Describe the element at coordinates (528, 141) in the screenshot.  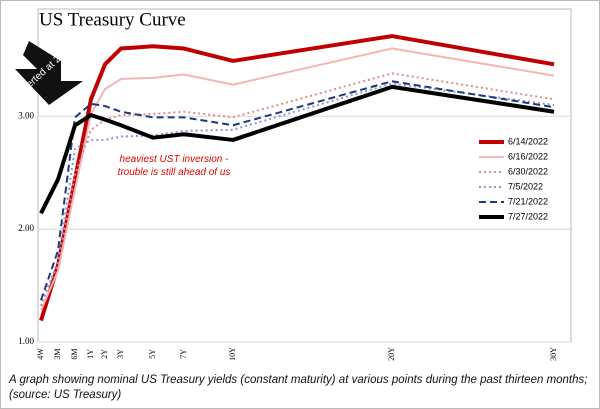
I see `legend-label: 6/14/2022` at that location.